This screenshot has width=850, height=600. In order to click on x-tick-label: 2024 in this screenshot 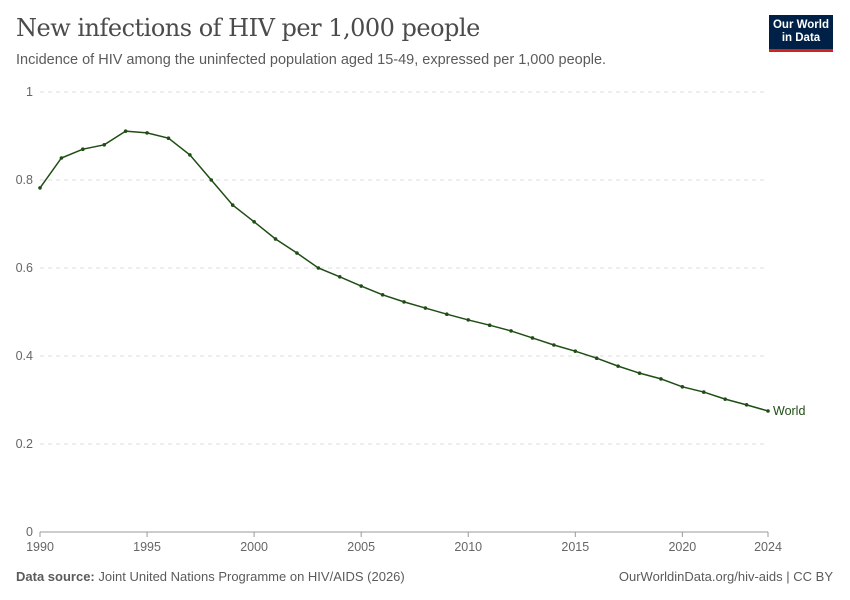, I will do `click(768, 547)`.